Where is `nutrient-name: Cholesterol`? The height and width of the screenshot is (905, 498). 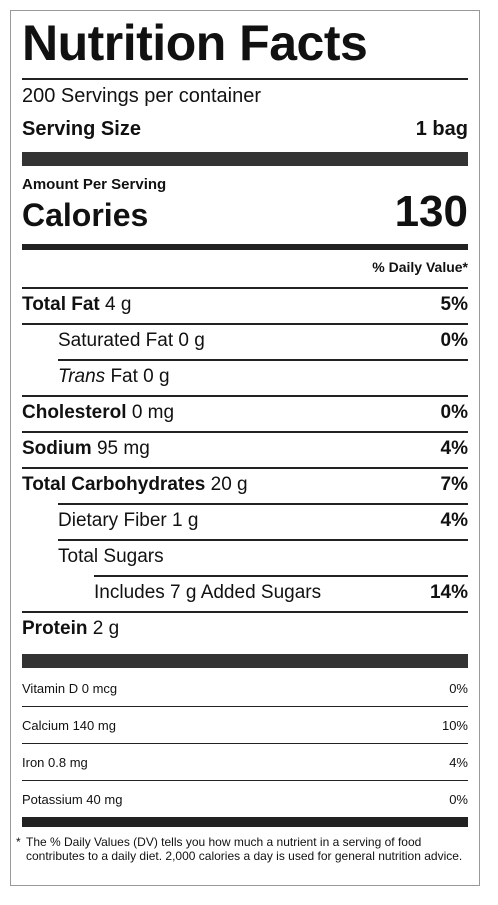
nutrient-name: Cholesterol is located at coordinates (74, 412).